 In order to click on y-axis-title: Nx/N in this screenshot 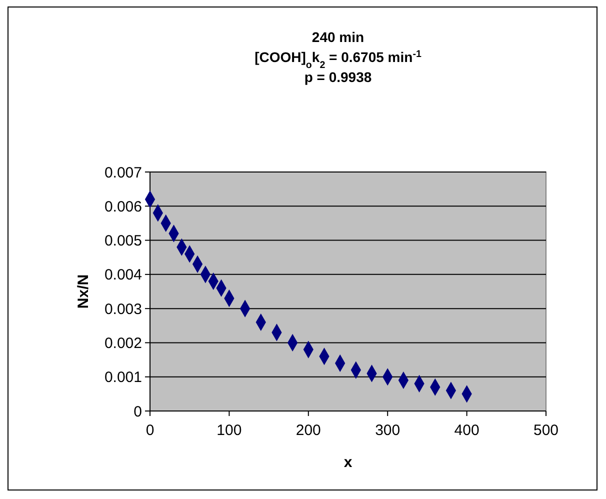, I will do `click(83, 291)`.